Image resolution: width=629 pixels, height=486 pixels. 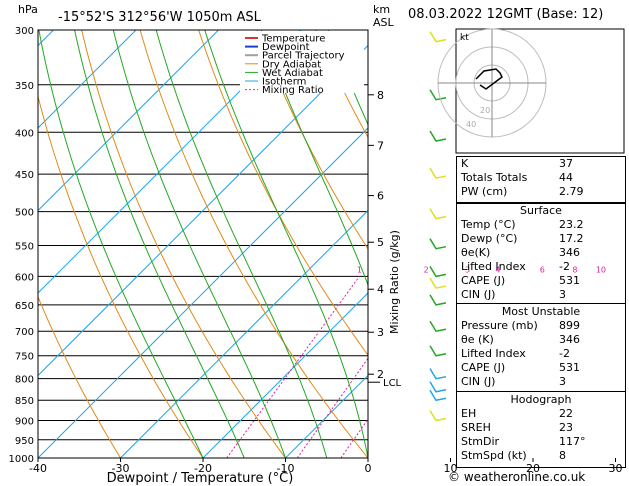 I want to click on datetime-title: 08.03.2022 12GMT (Base: 12), so click(x=506, y=14).